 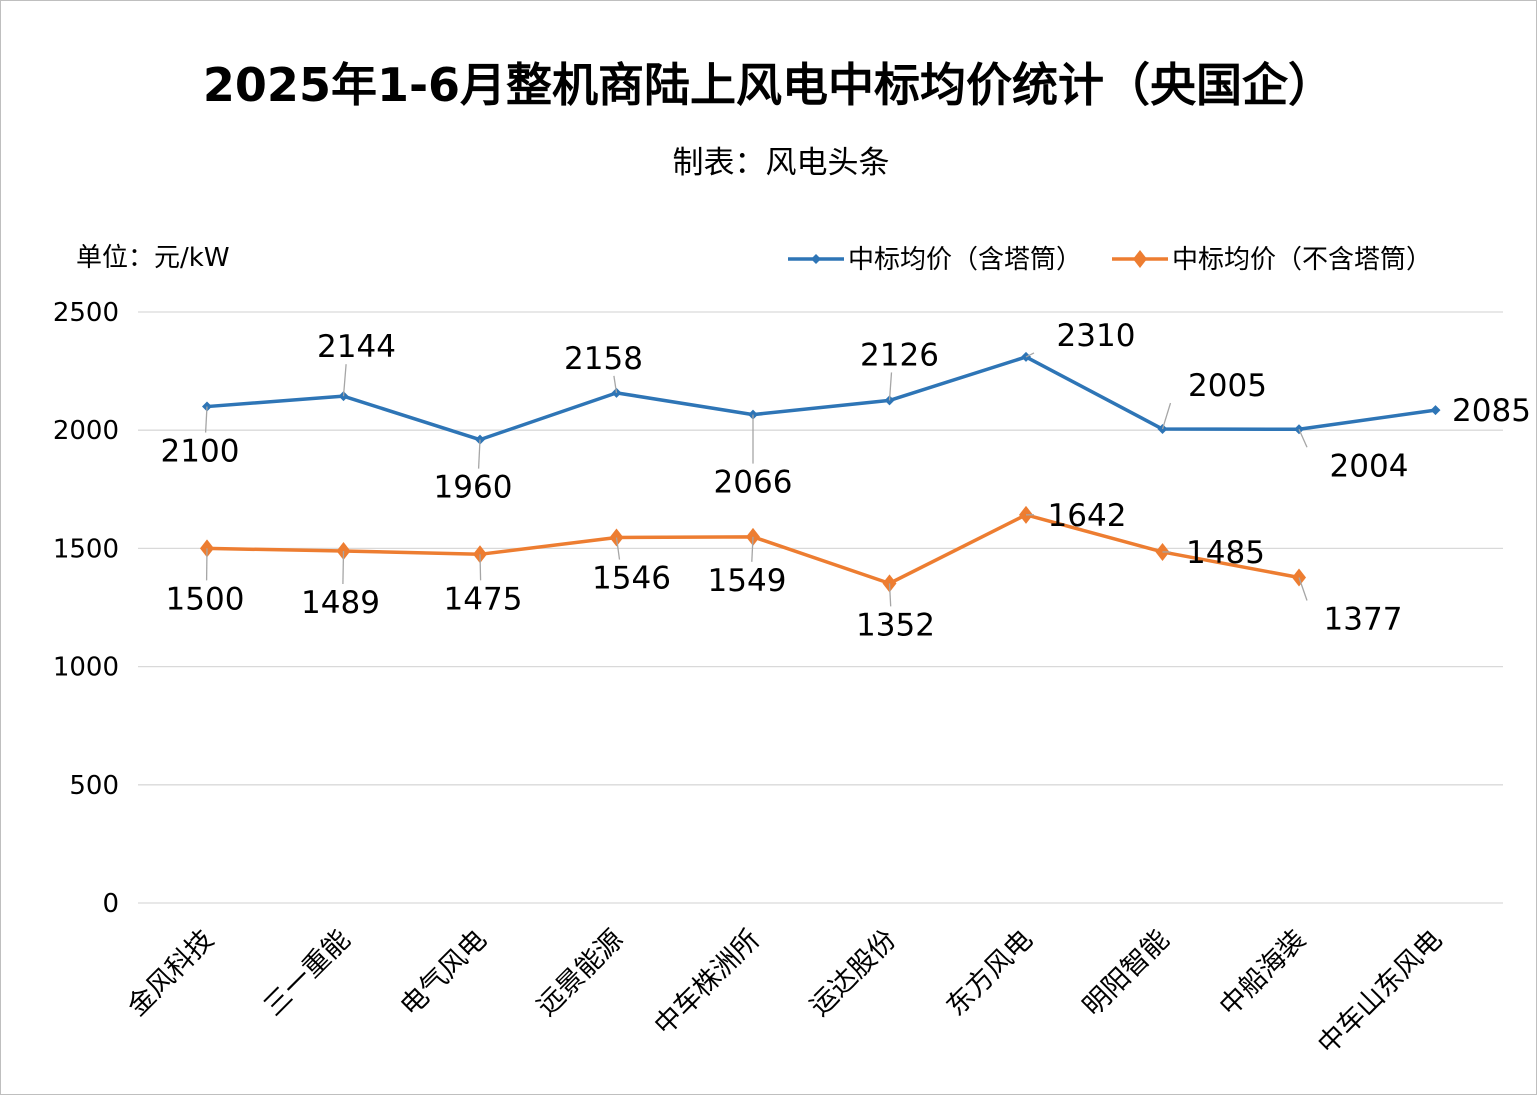 What do you see at coordinates (747, 581) in the screenshot?
I see `data-label: 1549` at bounding box center [747, 581].